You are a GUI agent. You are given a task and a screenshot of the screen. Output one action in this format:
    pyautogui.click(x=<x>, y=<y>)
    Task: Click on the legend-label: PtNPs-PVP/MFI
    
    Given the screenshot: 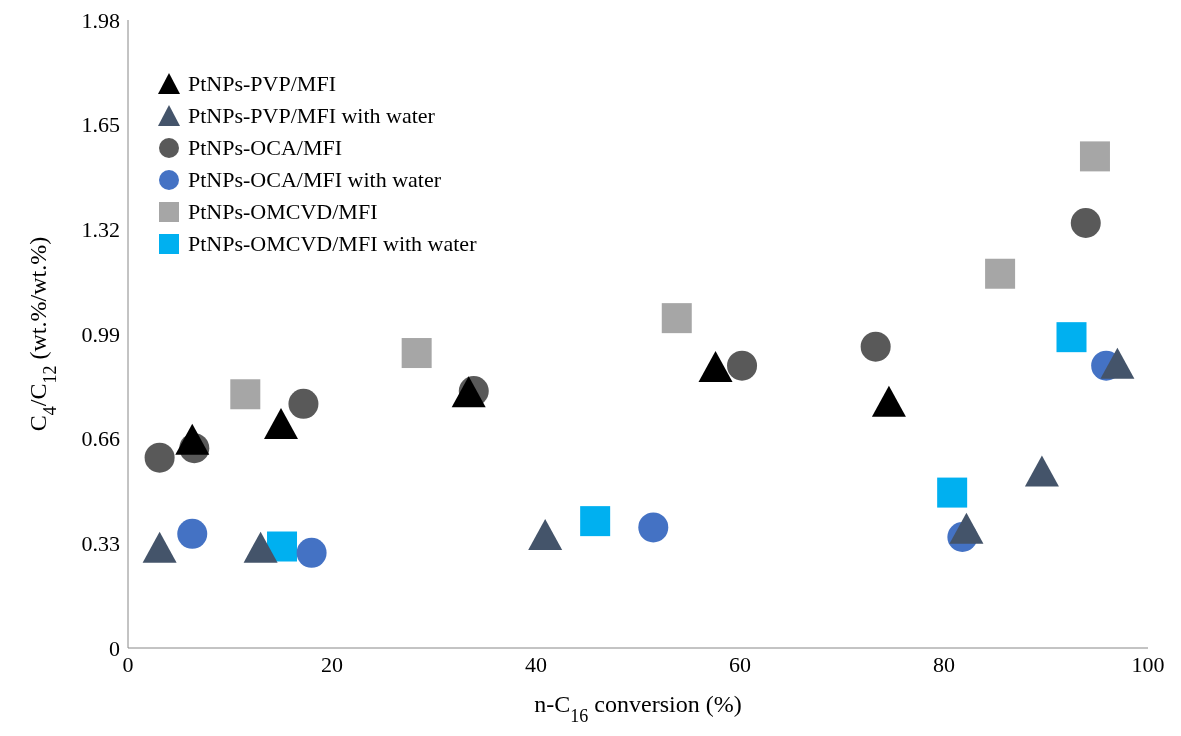 What is the action you would take?
    pyautogui.click(x=262, y=84)
    